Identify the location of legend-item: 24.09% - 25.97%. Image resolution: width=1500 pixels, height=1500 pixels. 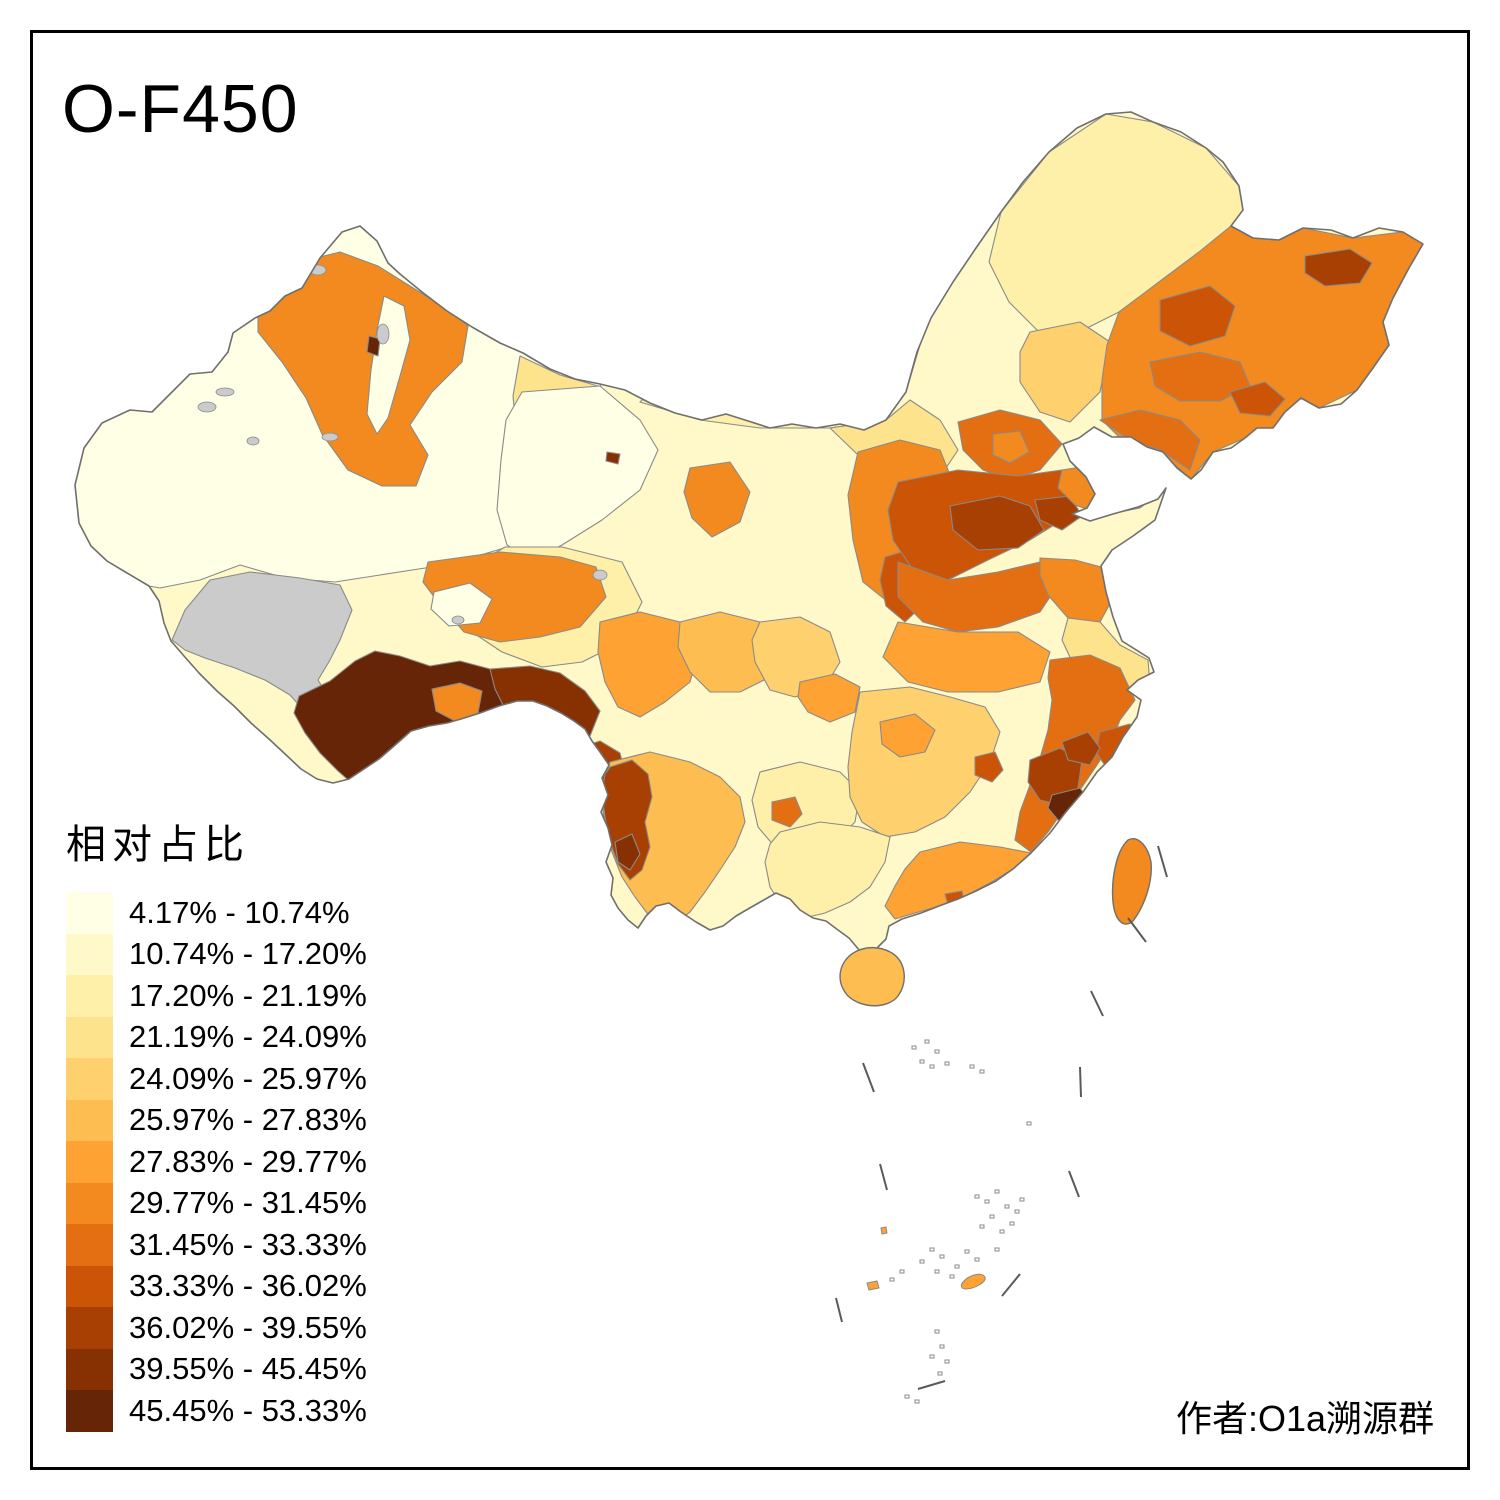
(216, 1079).